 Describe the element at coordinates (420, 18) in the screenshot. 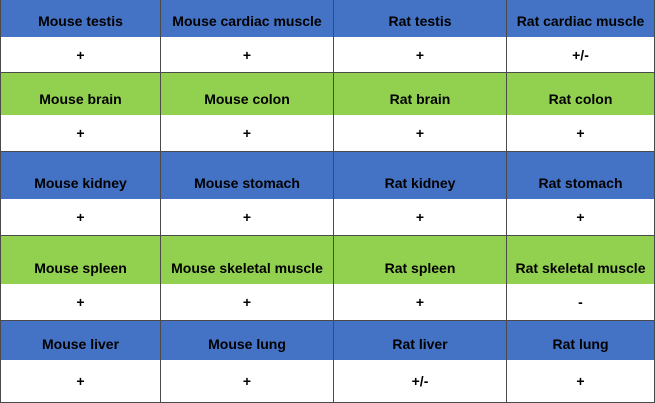

I see `table-header-cell: Rat testis` at that location.